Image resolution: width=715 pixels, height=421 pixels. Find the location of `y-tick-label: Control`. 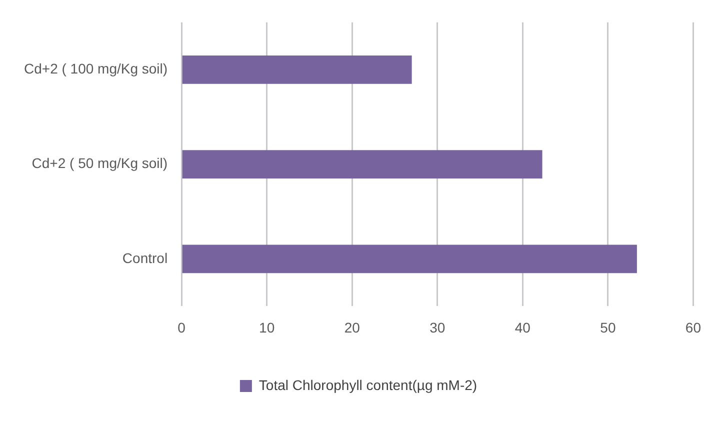

y-tick-label: Control is located at coordinates (145, 258).